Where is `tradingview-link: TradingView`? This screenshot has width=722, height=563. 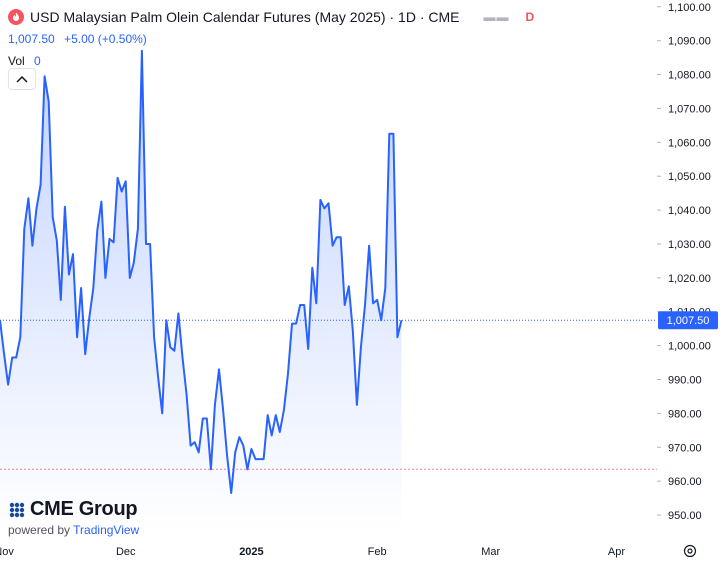
tradingview-link: TradingView is located at coordinates (106, 530).